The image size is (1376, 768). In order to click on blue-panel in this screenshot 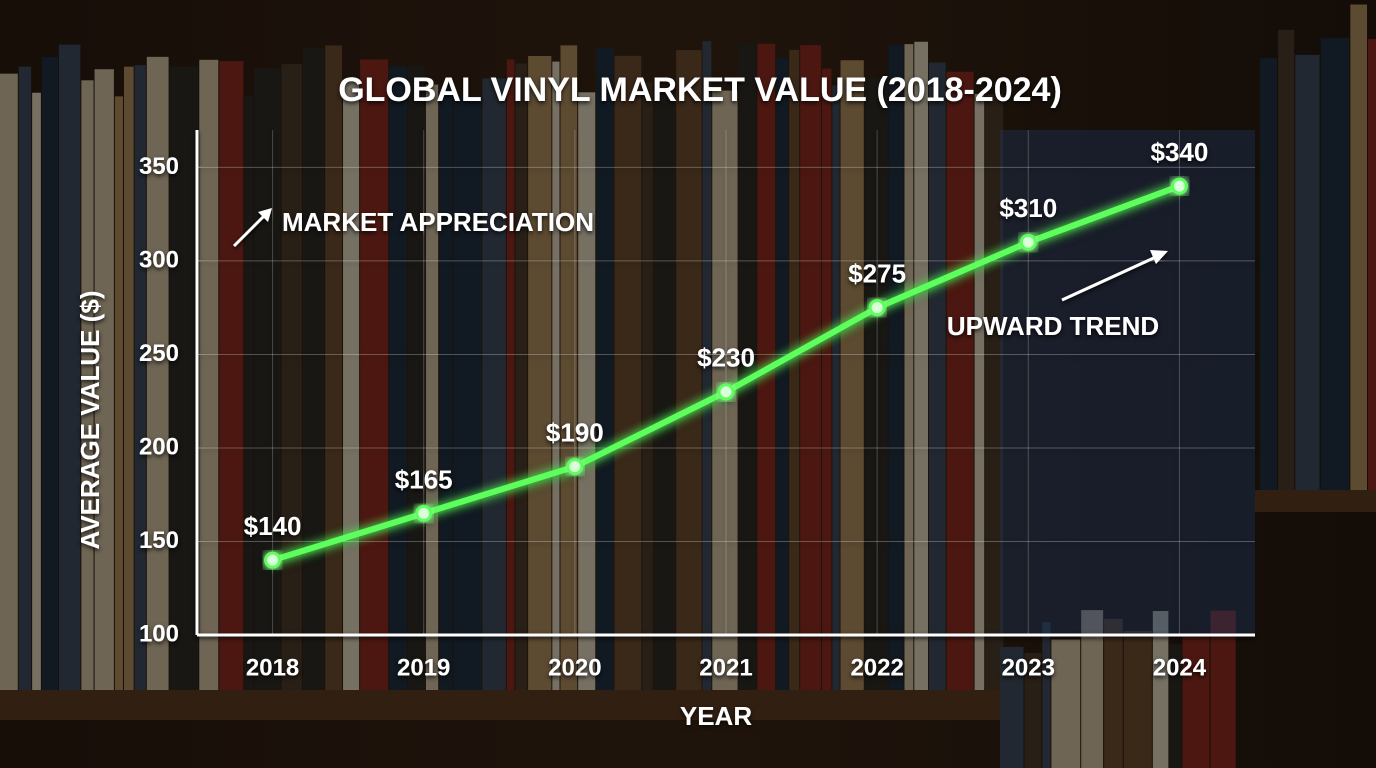, I will do `click(1127, 382)`.